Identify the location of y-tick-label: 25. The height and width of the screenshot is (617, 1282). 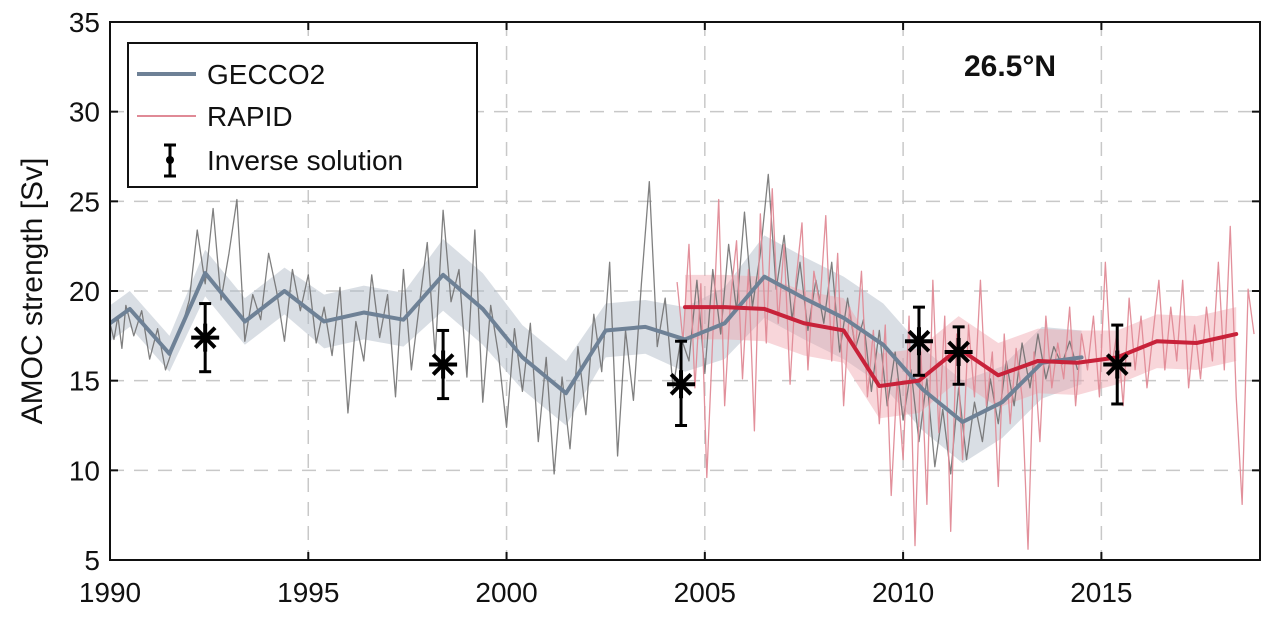
(84, 201).